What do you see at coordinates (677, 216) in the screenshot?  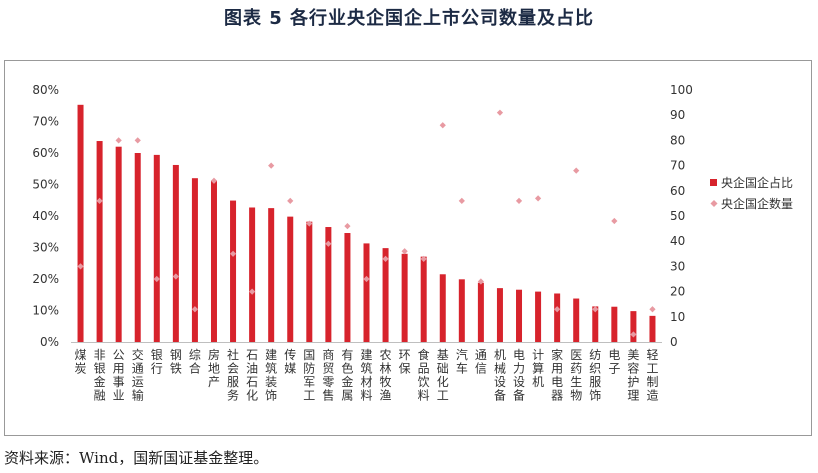 I see `right-tick-label: 50` at bounding box center [677, 216].